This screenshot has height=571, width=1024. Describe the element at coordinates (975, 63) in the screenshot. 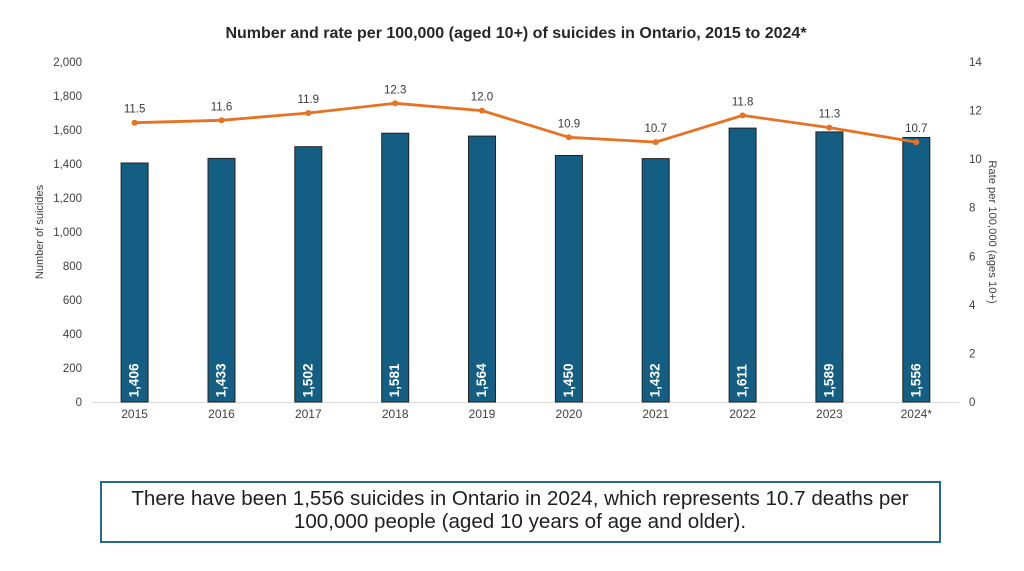

I see `svg-text: 14` at that location.